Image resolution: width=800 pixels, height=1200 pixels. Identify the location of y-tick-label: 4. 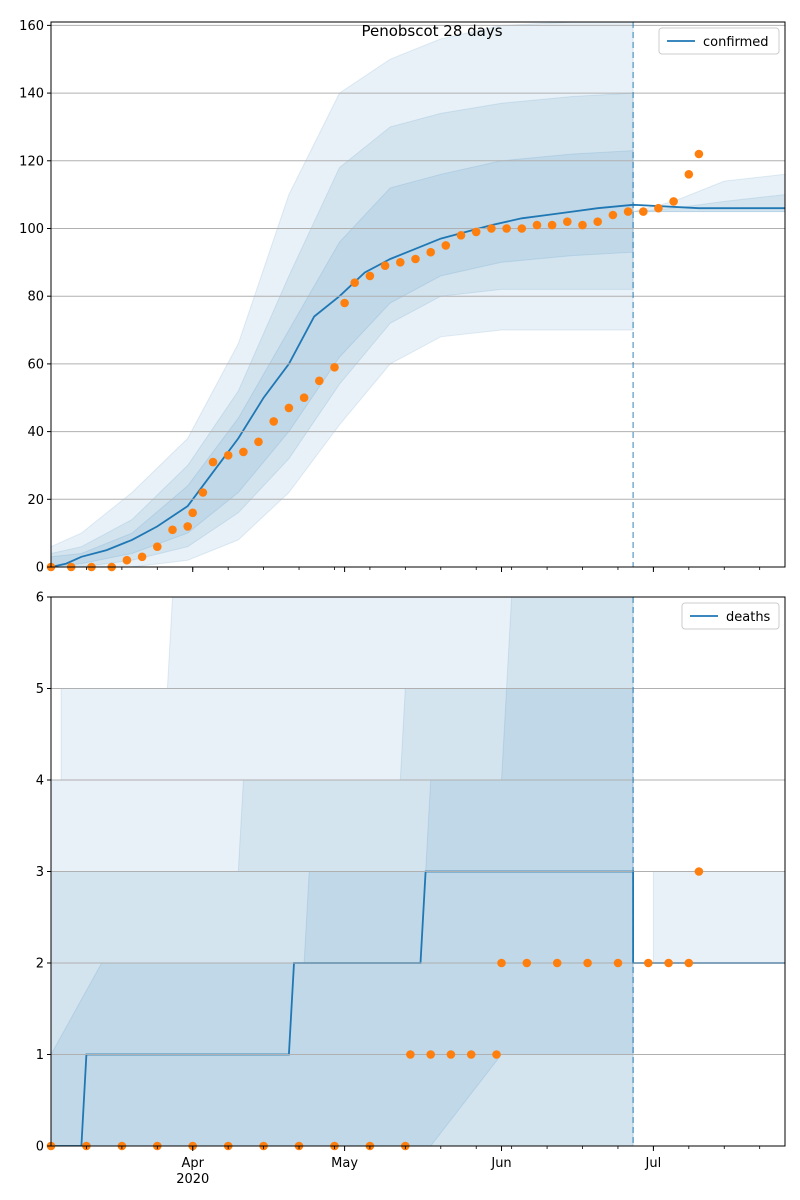
(40, 781).